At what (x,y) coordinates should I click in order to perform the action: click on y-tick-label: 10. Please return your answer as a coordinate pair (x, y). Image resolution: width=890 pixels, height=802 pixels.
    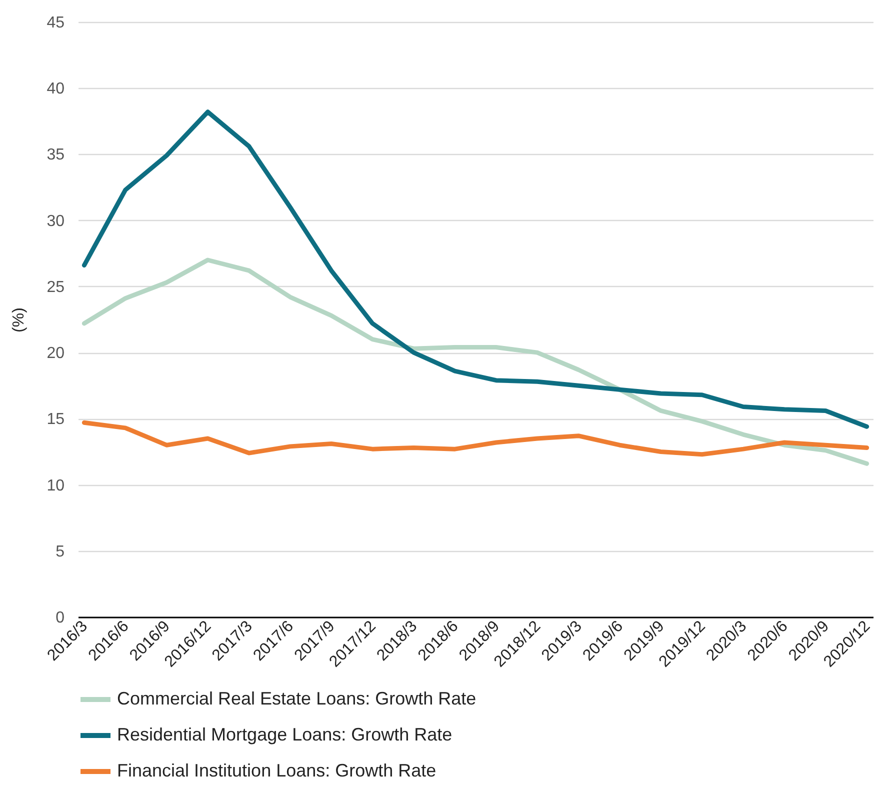
    Looking at the image, I should click on (55, 485).